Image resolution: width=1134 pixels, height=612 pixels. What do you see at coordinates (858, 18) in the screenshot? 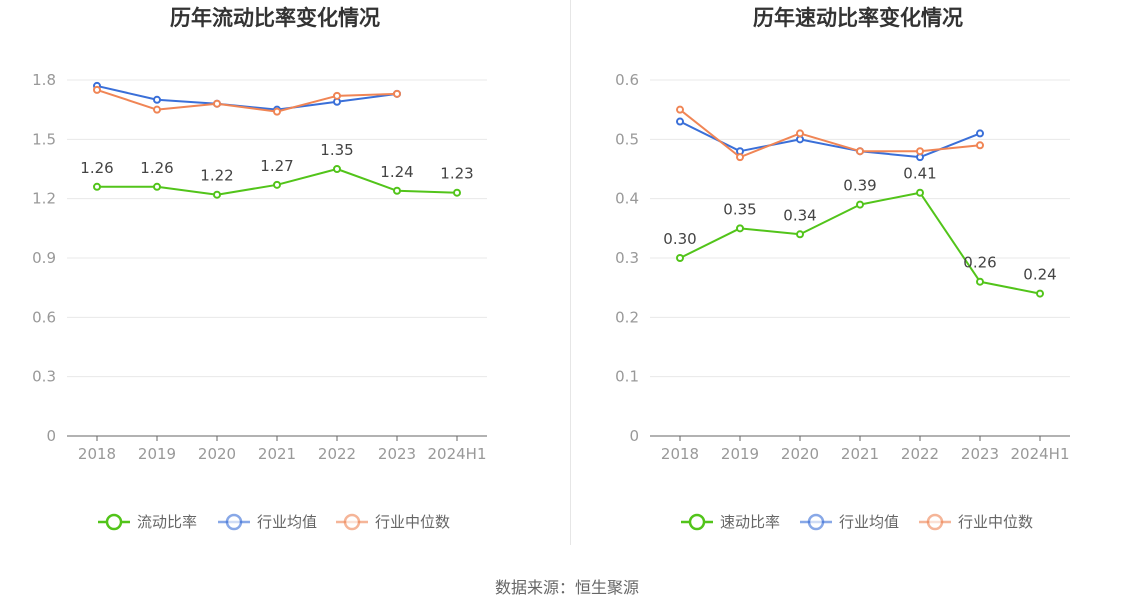
I see `chart-title: 历年速动比率变化情况` at bounding box center [858, 18].